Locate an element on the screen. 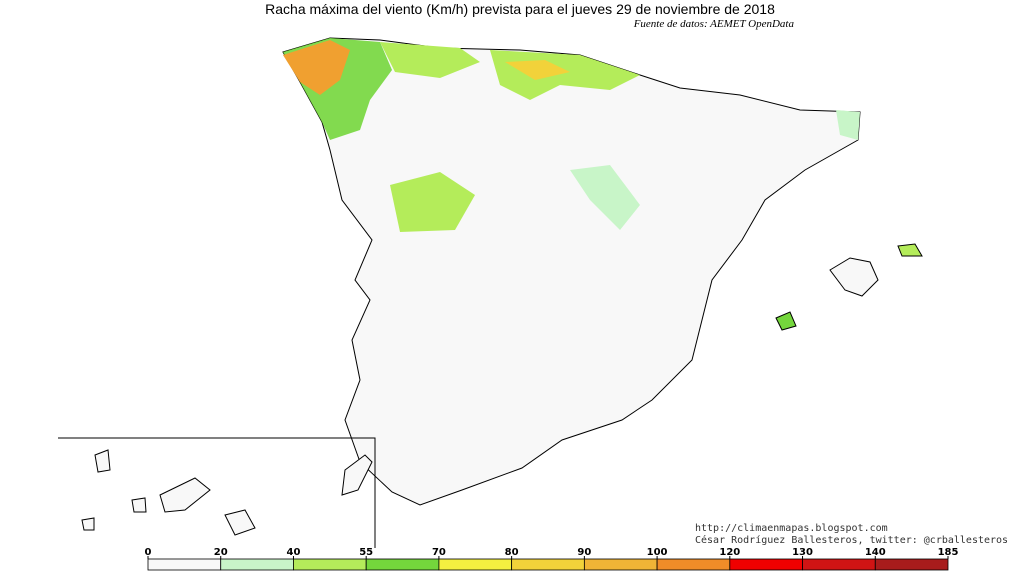 The height and width of the screenshot is (576, 1024). legend-tick-label: 185 is located at coordinates (948, 552).